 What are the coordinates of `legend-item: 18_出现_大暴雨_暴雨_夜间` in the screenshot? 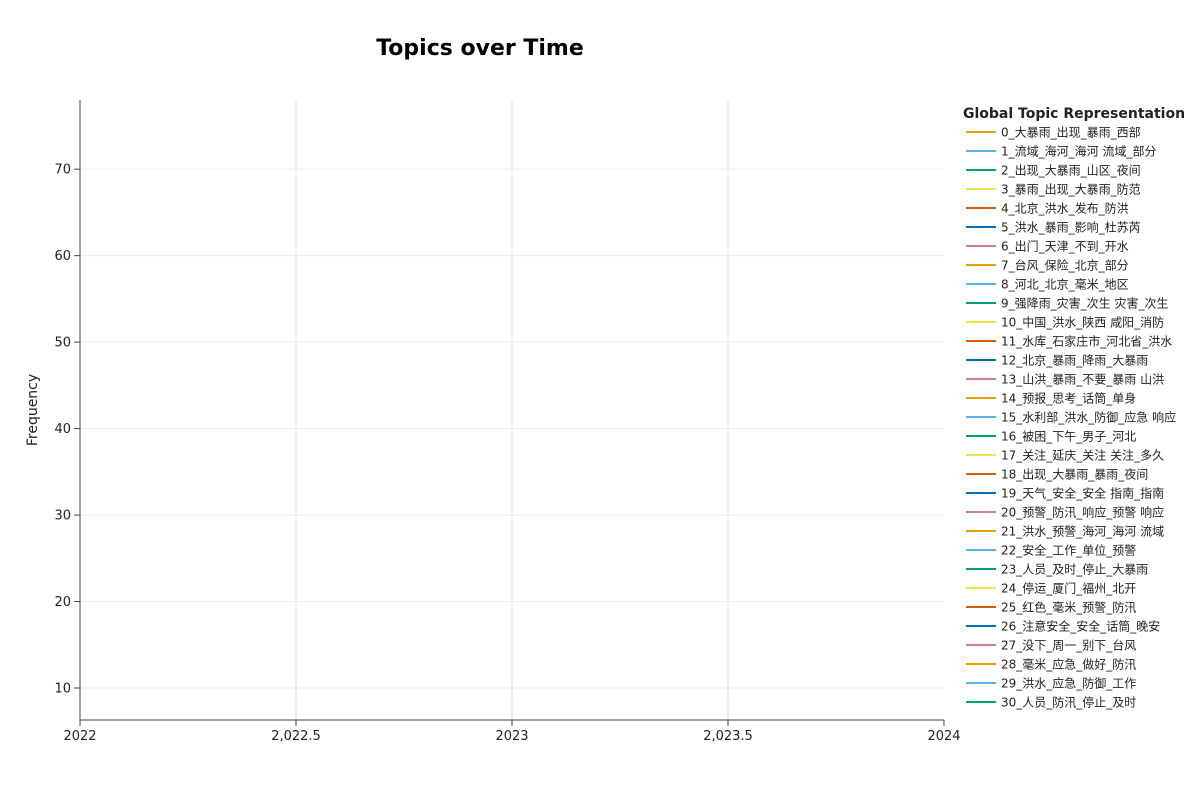 It's located at (1057, 474).